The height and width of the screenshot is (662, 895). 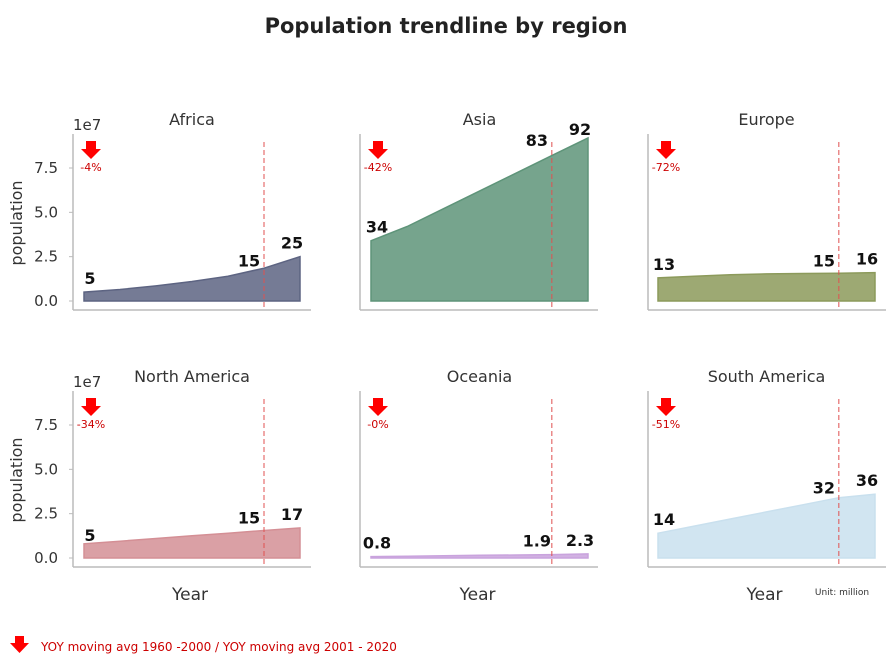 I want to click on data-label: 0.8, so click(x=377, y=543).